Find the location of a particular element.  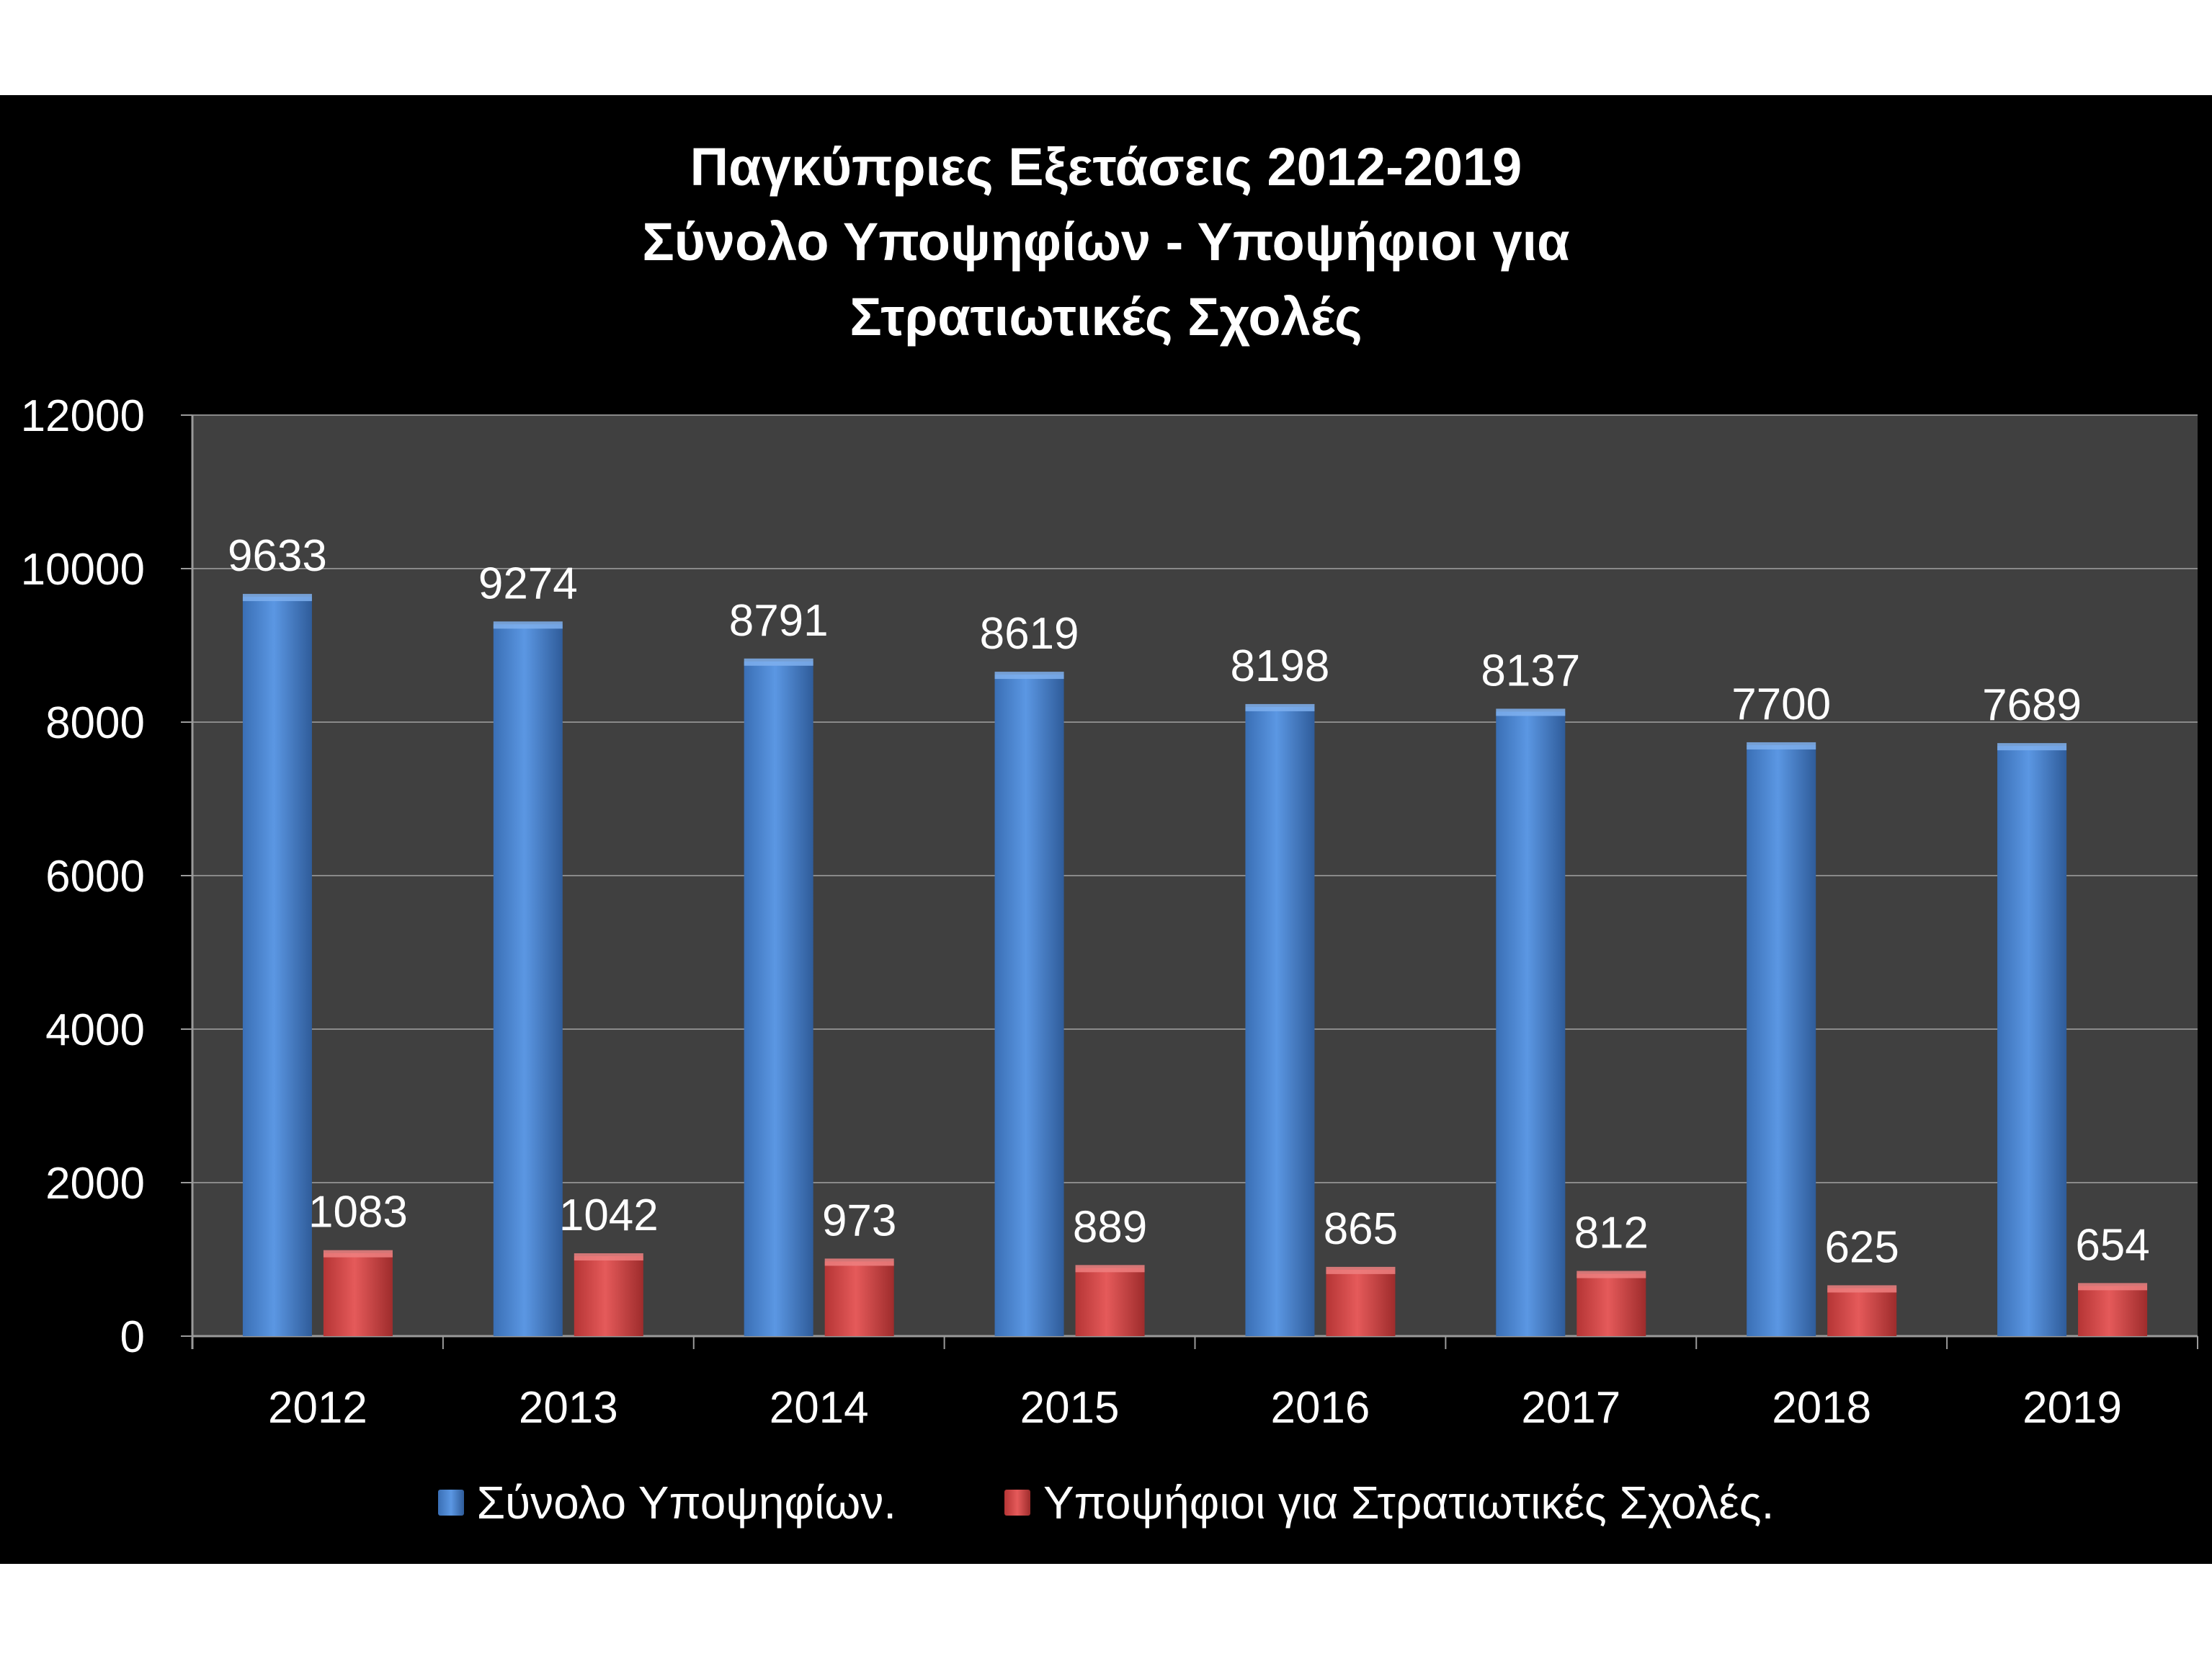

x-tick-label-2019: 2019 is located at coordinates (2073, 1408).